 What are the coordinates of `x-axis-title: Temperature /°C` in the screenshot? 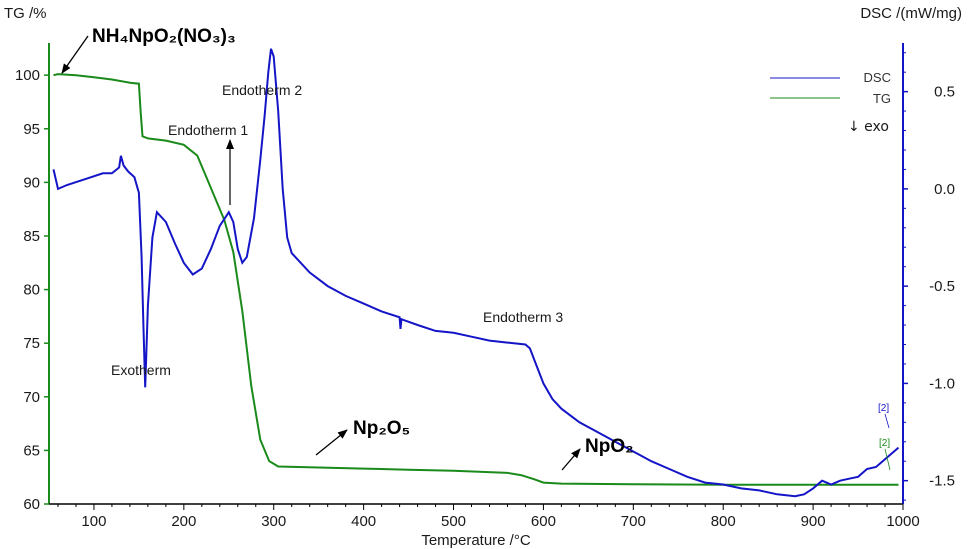 It's located at (476, 540).